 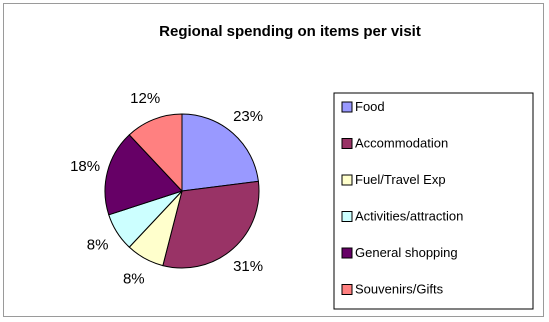 What do you see at coordinates (409, 216) in the screenshot?
I see `legend-label-activities-attraction: Activities/attraction` at bounding box center [409, 216].